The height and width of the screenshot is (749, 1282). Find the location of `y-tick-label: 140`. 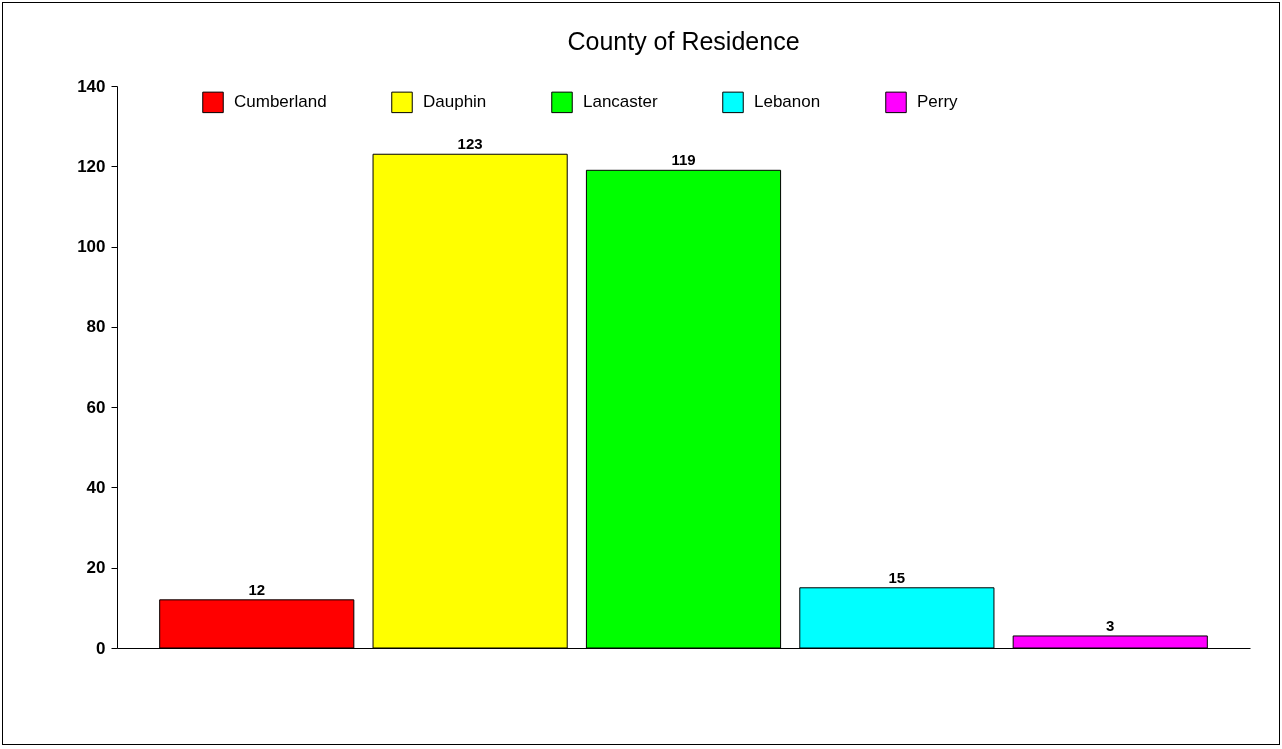

y-tick-label: 140 is located at coordinates (91, 86).